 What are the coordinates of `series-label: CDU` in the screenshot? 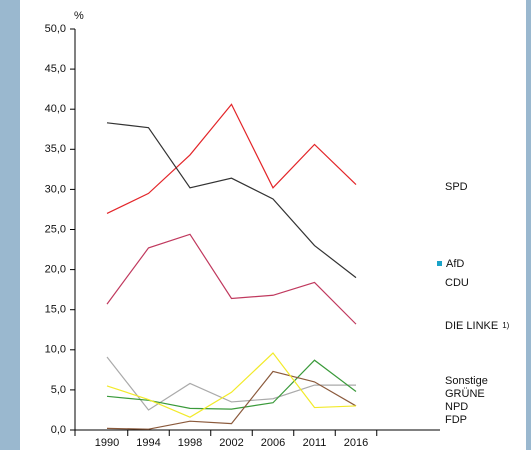 It's located at (457, 283).